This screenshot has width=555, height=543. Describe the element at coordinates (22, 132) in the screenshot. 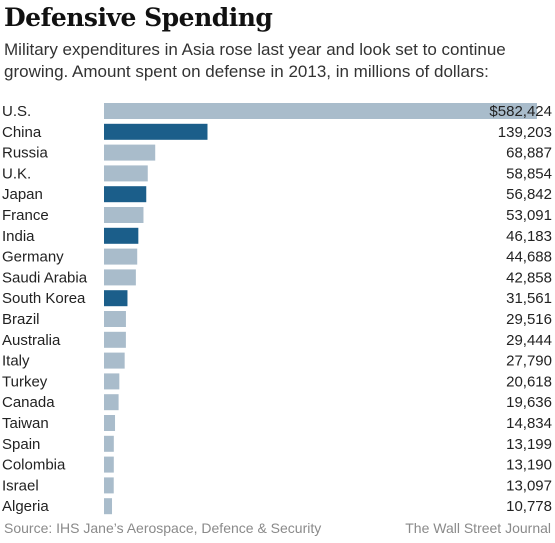

I see `category-label-china: China` at that location.